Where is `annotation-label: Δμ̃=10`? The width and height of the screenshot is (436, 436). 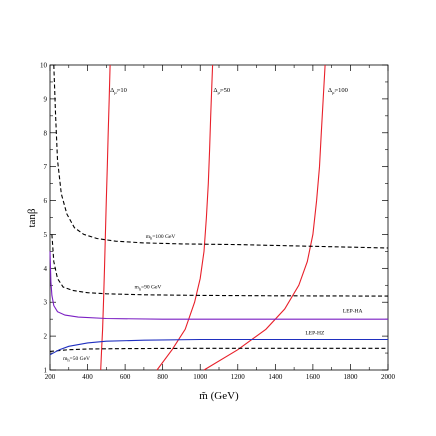
annotation-label: Δμ̃=10 is located at coordinates (118, 91).